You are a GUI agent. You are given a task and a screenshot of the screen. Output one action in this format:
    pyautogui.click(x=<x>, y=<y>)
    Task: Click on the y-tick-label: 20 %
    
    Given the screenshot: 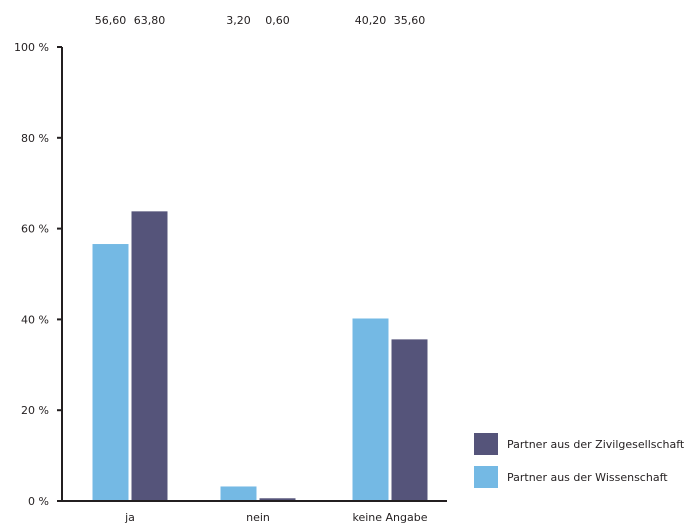 What is the action you would take?
    pyautogui.click(x=35, y=410)
    